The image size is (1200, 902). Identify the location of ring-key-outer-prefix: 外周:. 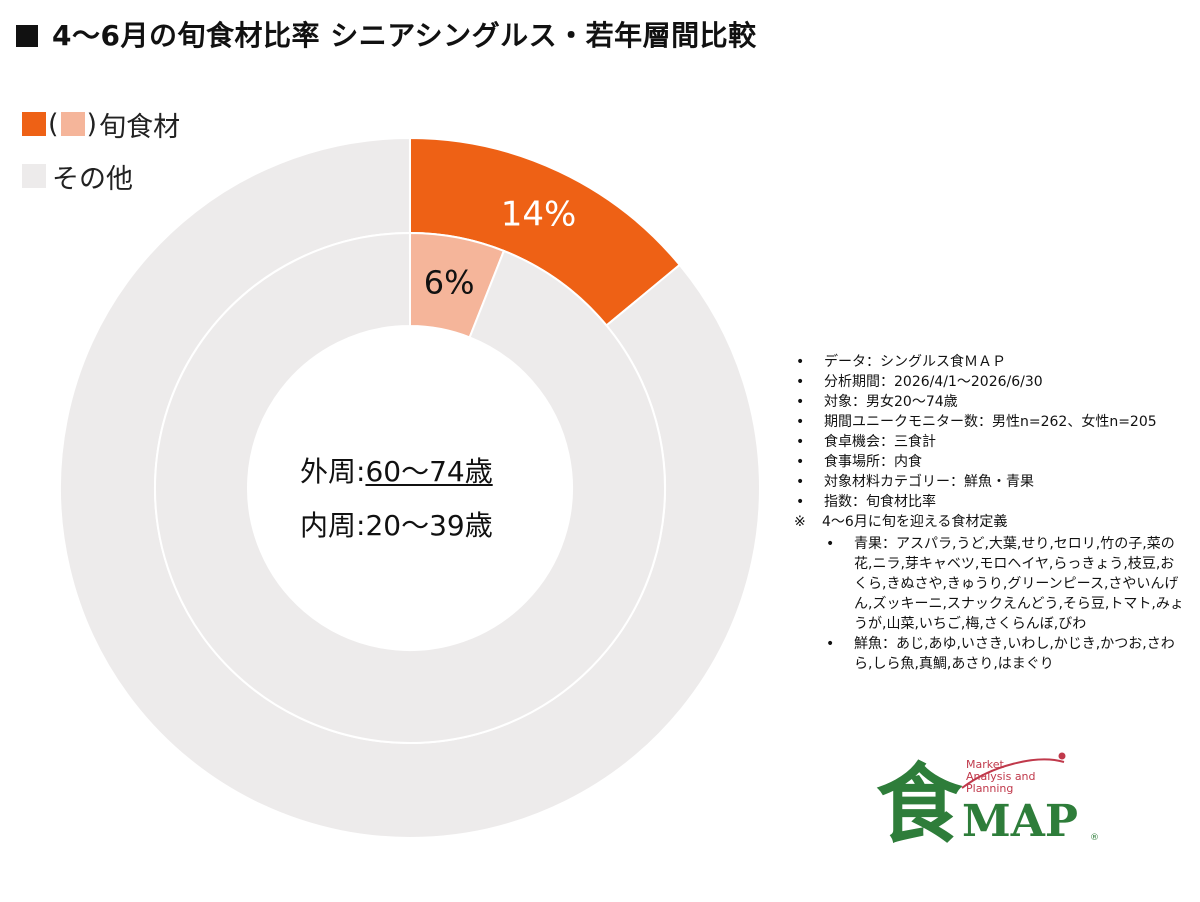
(333, 471).